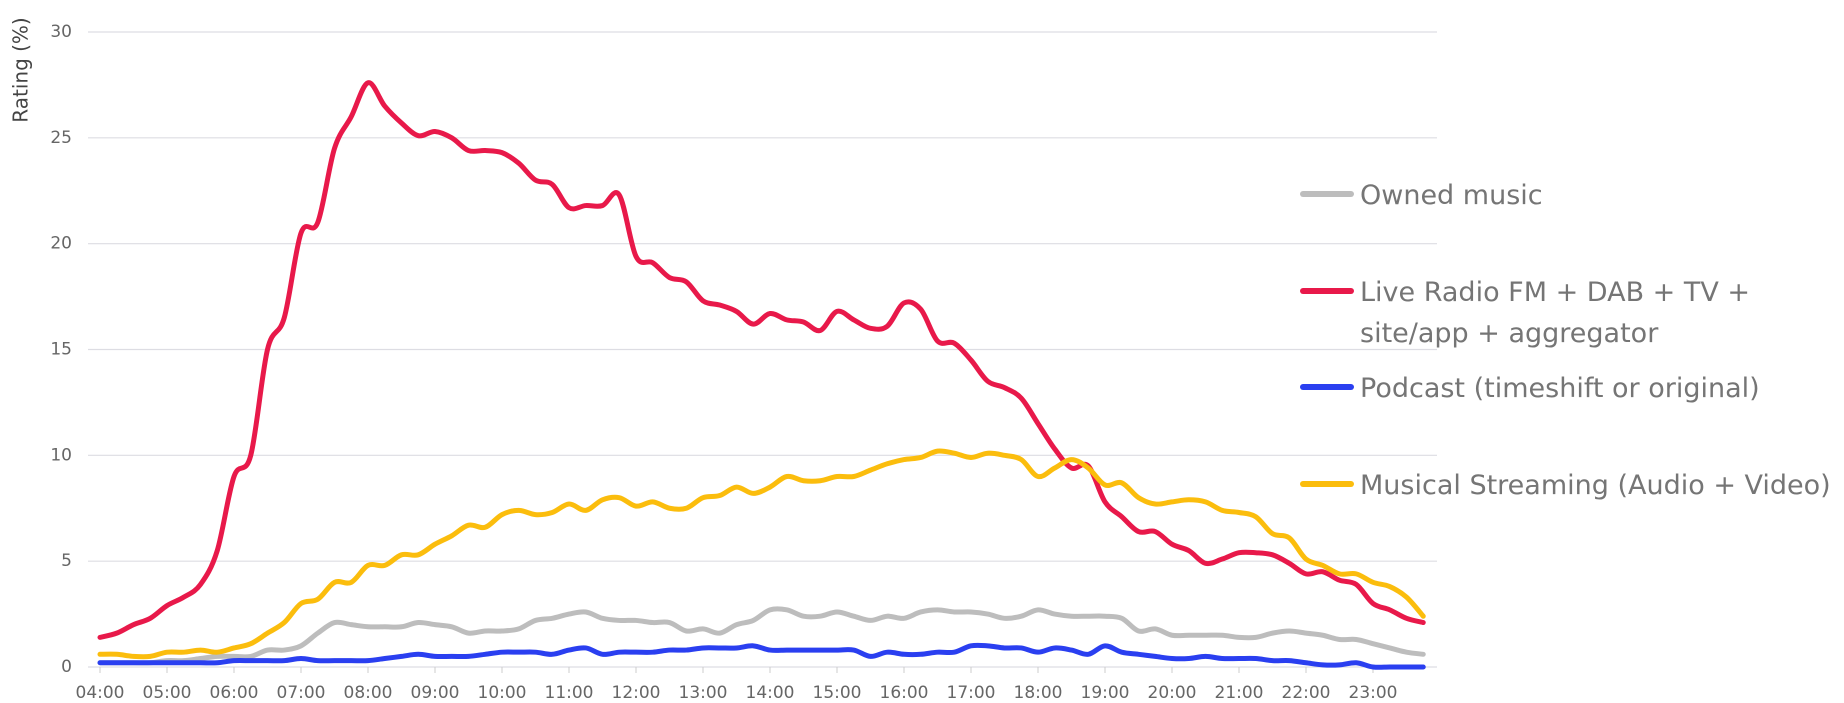  Describe the element at coordinates (301, 693) in the screenshot. I see `x-tick-label: 07:00` at that location.